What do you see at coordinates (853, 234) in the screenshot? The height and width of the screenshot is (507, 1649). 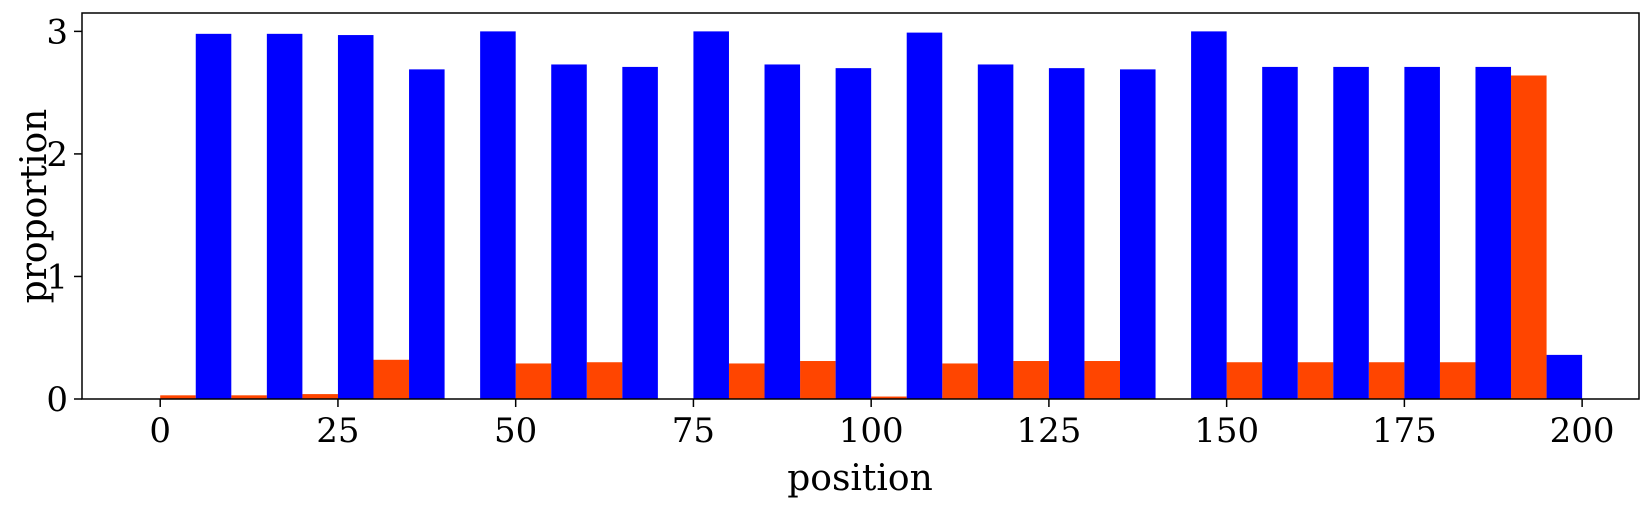 I see `bar-series1-bin9` at bounding box center [853, 234].